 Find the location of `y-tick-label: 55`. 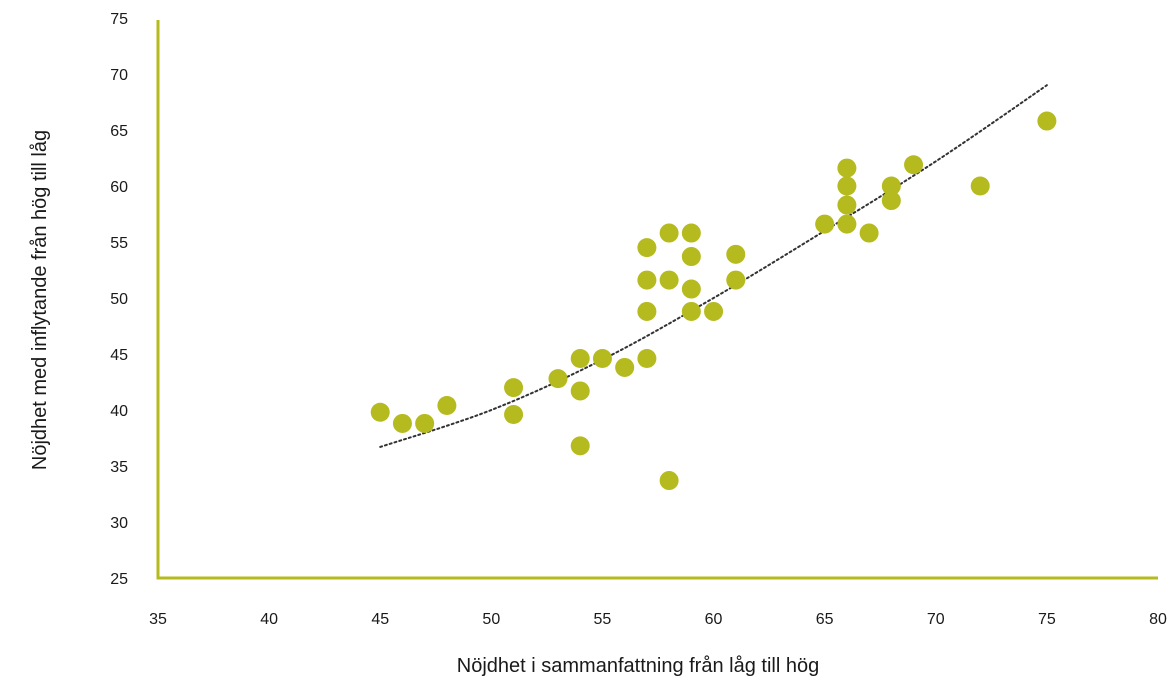

y-tick-label: 55 is located at coordinates (119, 243).